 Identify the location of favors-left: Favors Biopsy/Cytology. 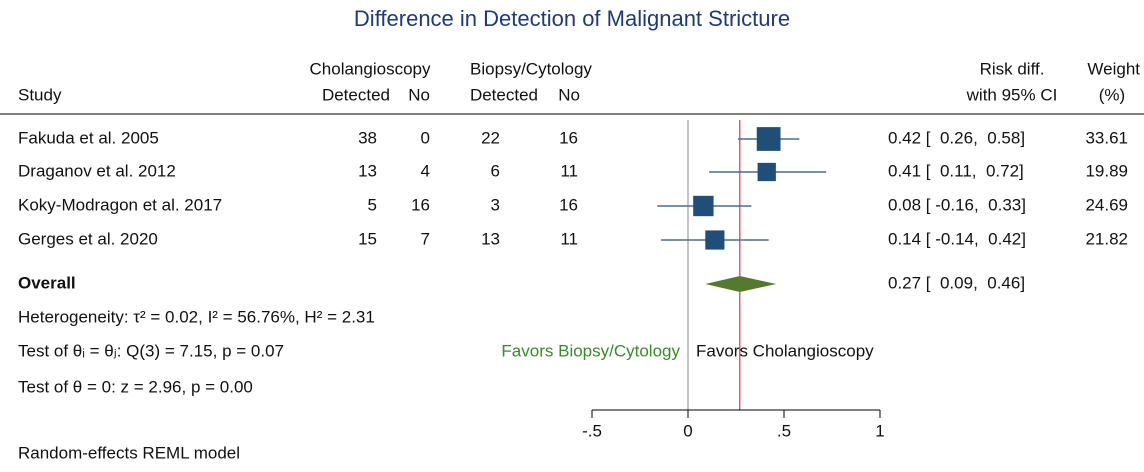
(590, 350).